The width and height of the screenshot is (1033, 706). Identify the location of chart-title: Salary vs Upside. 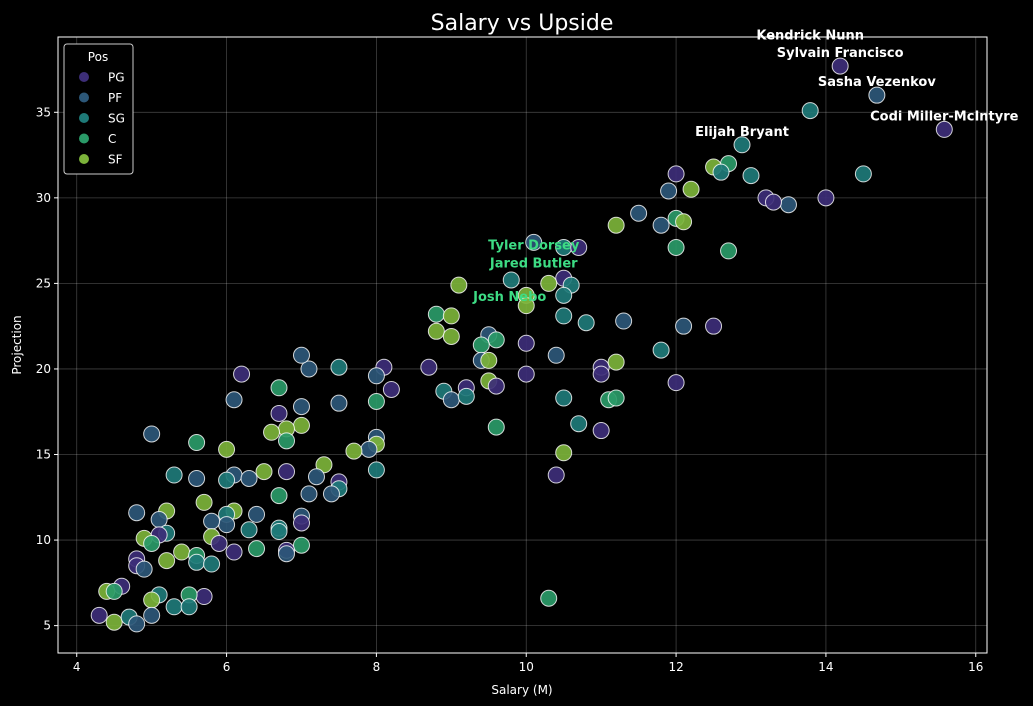
(522, 23).